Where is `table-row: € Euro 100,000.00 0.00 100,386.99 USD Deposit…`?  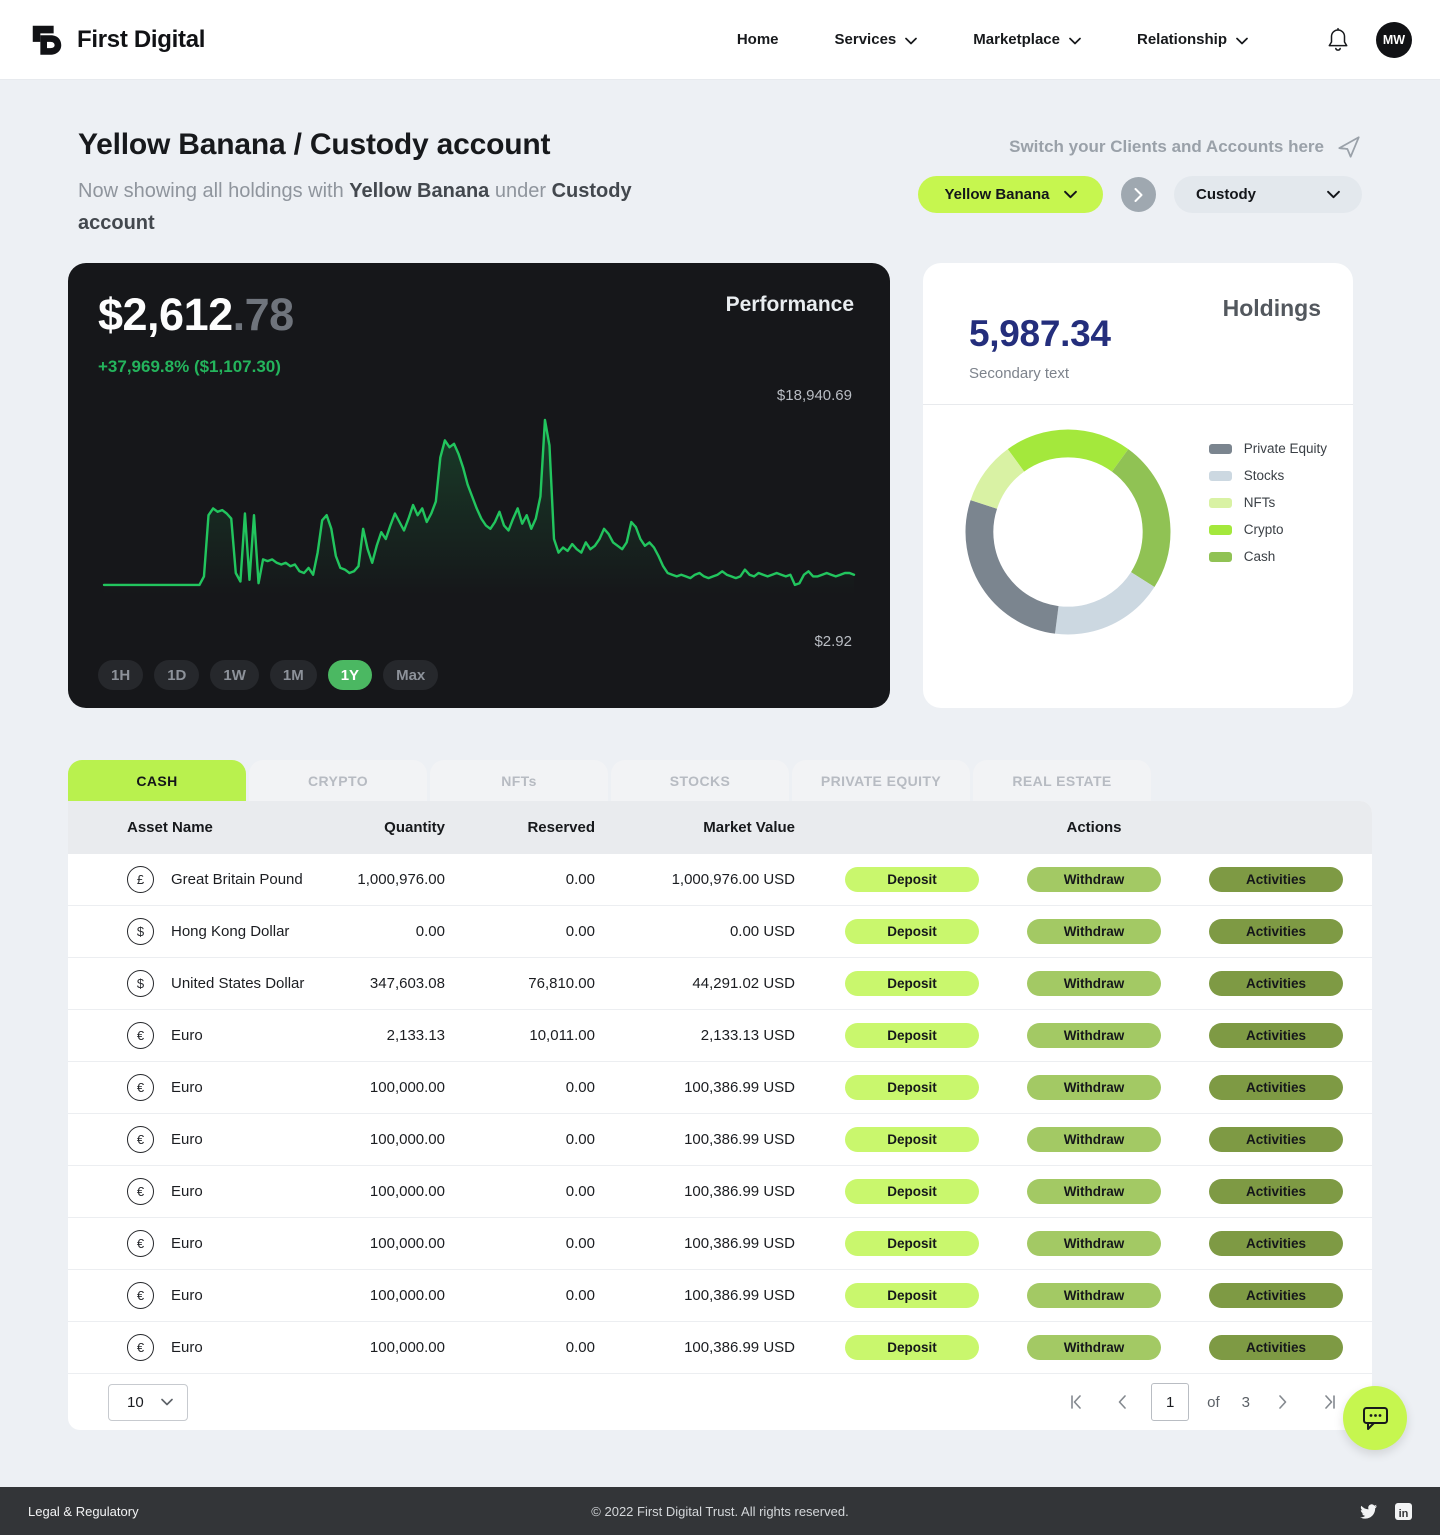
table-row: € Euro 100,000.00 0.00 100,386.99 USD Deposit… is located at coordinates (720, 1296).